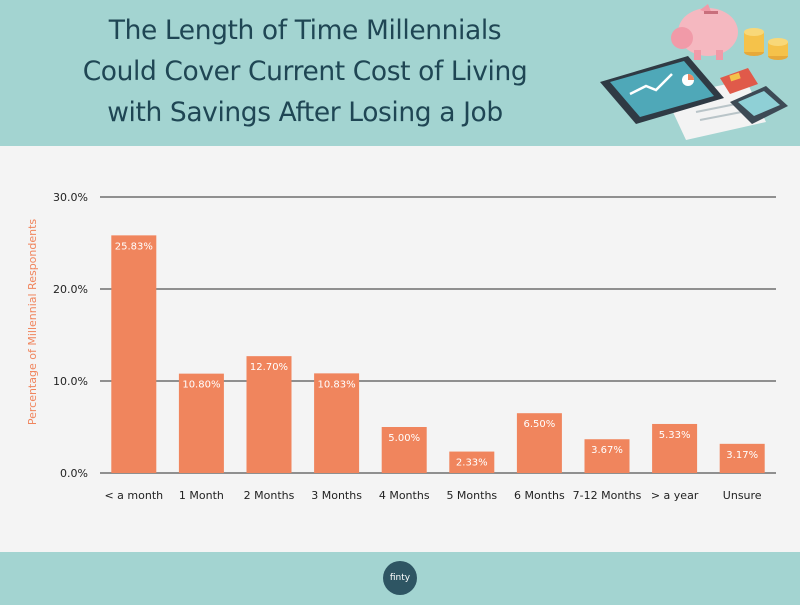 The width and height of the screenshot is (800, 605). I want to click on title-line-2: Could Cover Current Cost of Living, so click(305, 71).